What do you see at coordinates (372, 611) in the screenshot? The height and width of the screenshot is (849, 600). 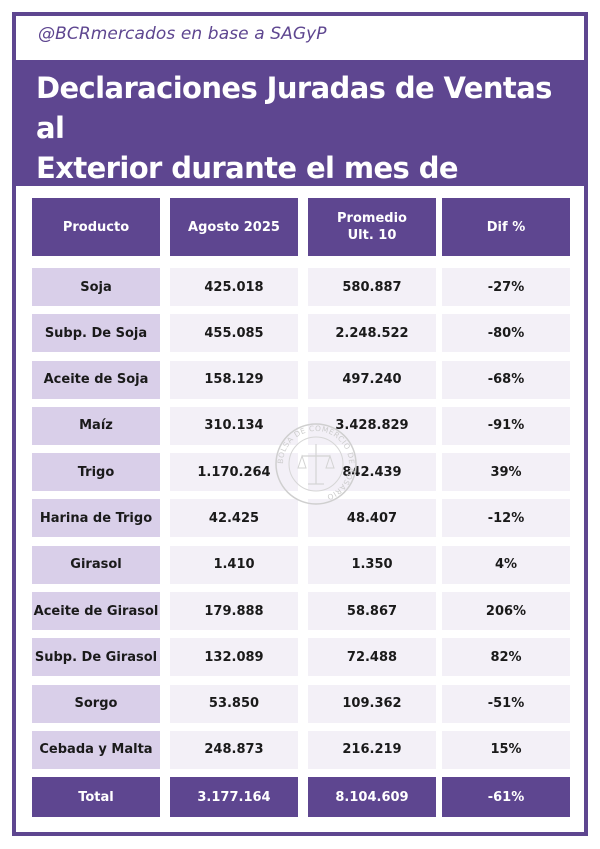 I see `promedio-cell: 58.867` at bounding box center [372, 611].